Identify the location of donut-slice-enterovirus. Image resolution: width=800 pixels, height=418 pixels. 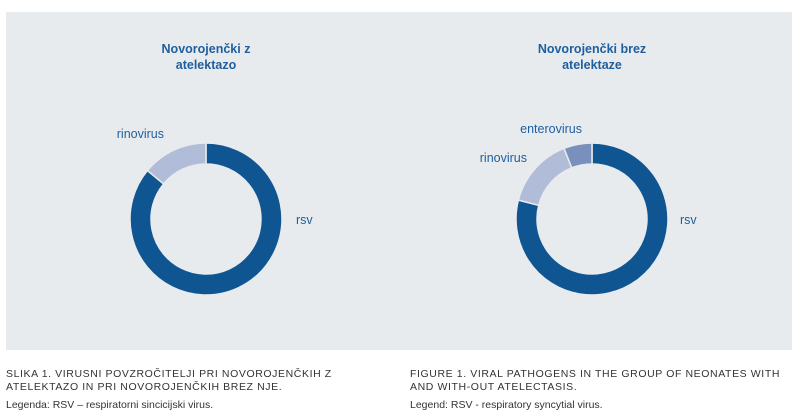
(578, 155).